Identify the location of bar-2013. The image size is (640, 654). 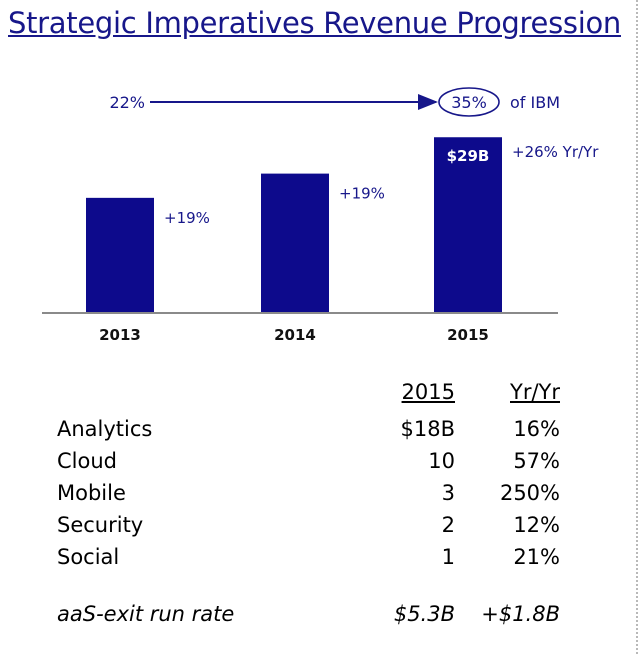
(120, 255).